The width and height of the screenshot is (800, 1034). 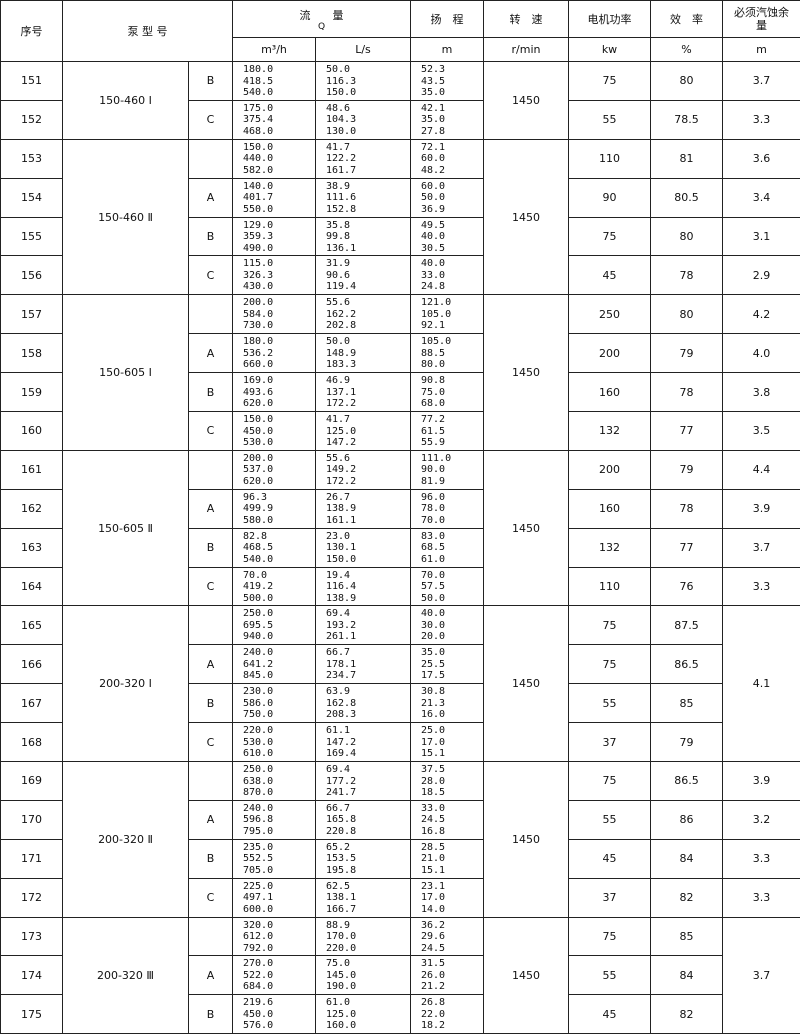 I want to click on flow-ls-cell: 75.0 145.0 190.0, so click(x=363, y=975).